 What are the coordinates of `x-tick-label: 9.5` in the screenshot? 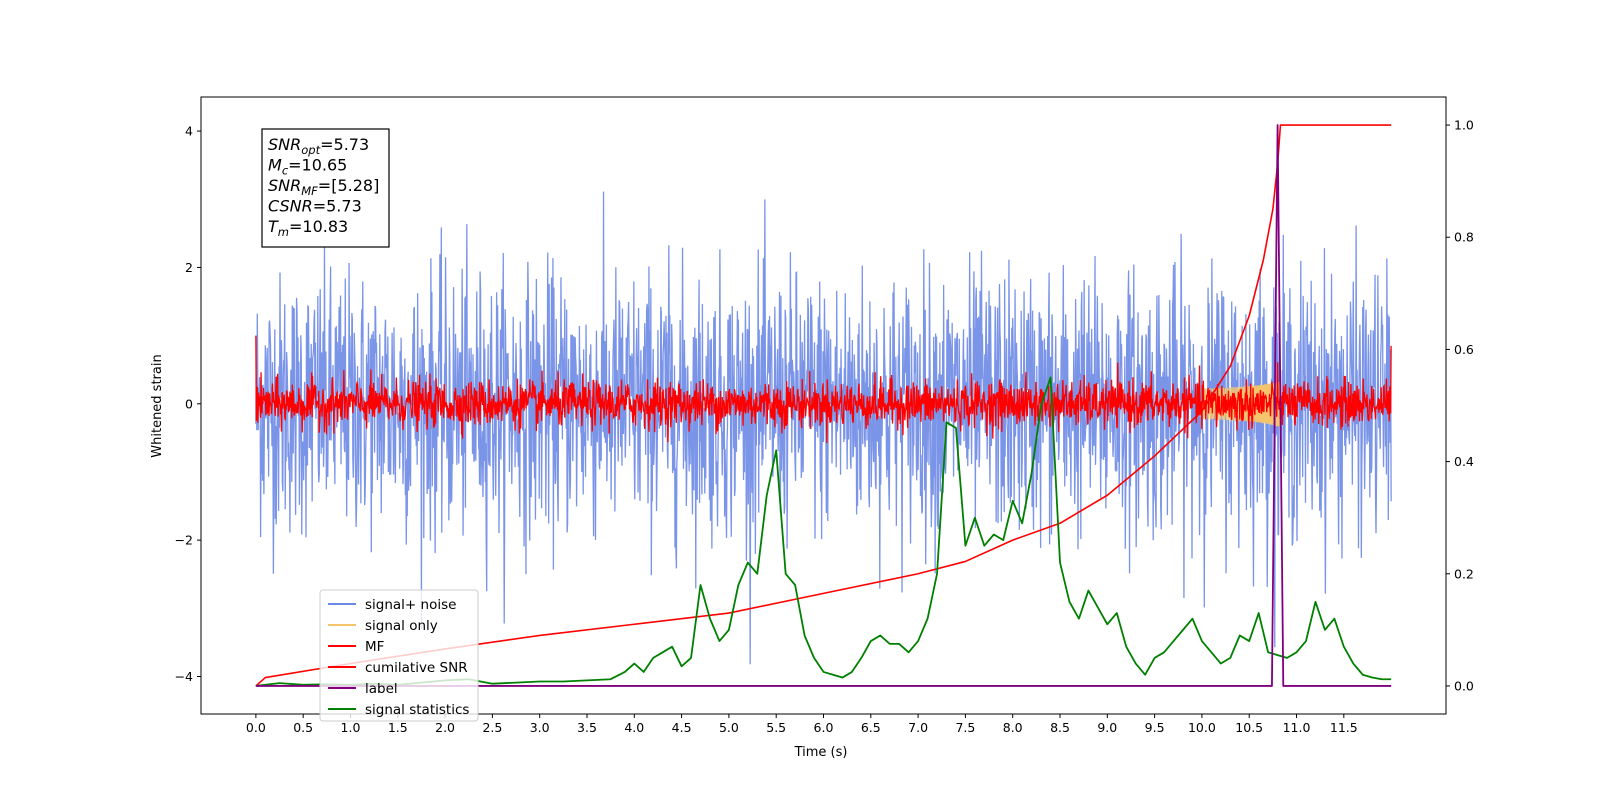 It's located at (1155, 727).